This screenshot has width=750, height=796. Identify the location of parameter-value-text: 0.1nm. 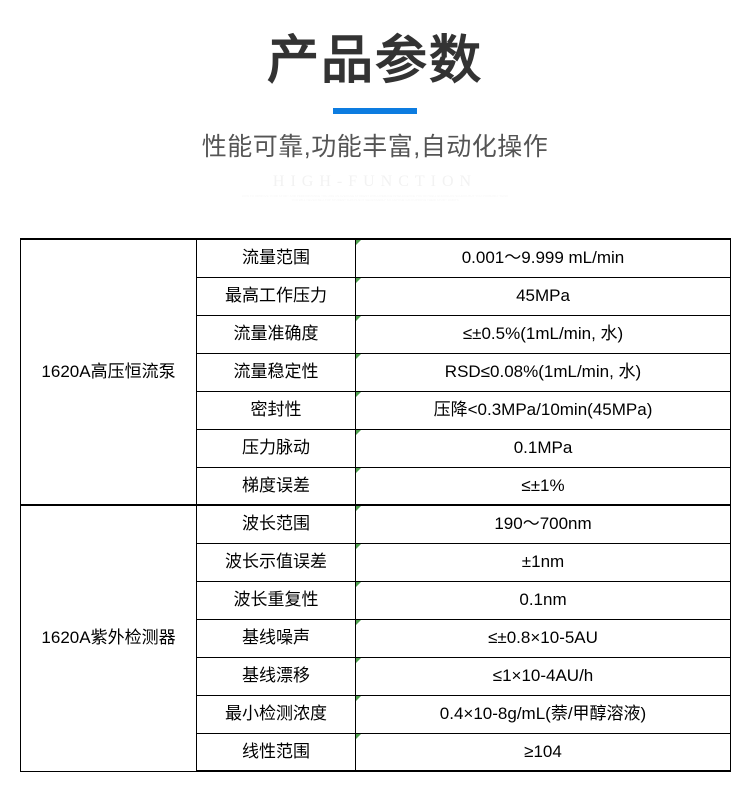
(543, 599).